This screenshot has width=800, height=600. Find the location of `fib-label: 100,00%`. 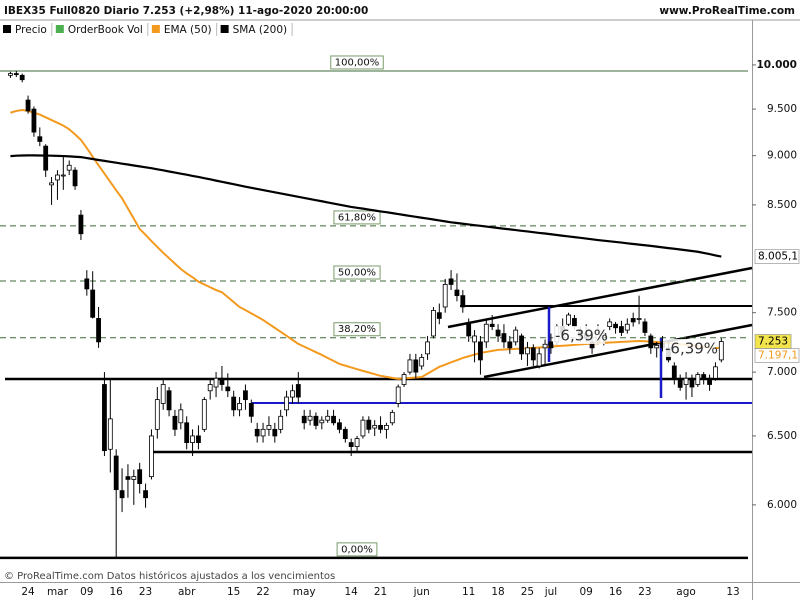

fib-label: 100,00% is located at coordinates (357, 62).